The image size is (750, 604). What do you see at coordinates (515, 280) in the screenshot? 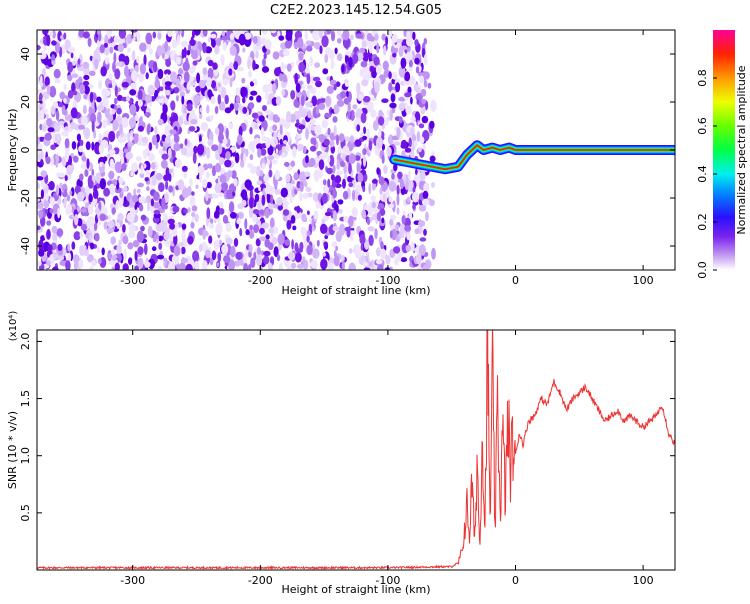
I see `spectrogram-x-tick-label: 0` at bounding box center [515, 280].